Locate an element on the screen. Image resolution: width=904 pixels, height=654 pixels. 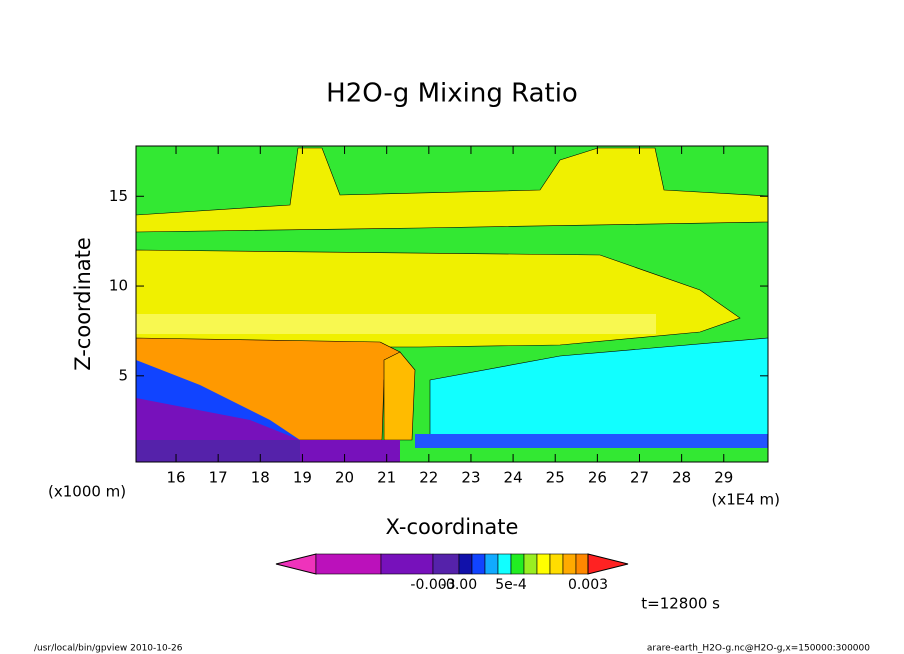
colorbar-label: 0.003 is located at coordinates (588, 585).